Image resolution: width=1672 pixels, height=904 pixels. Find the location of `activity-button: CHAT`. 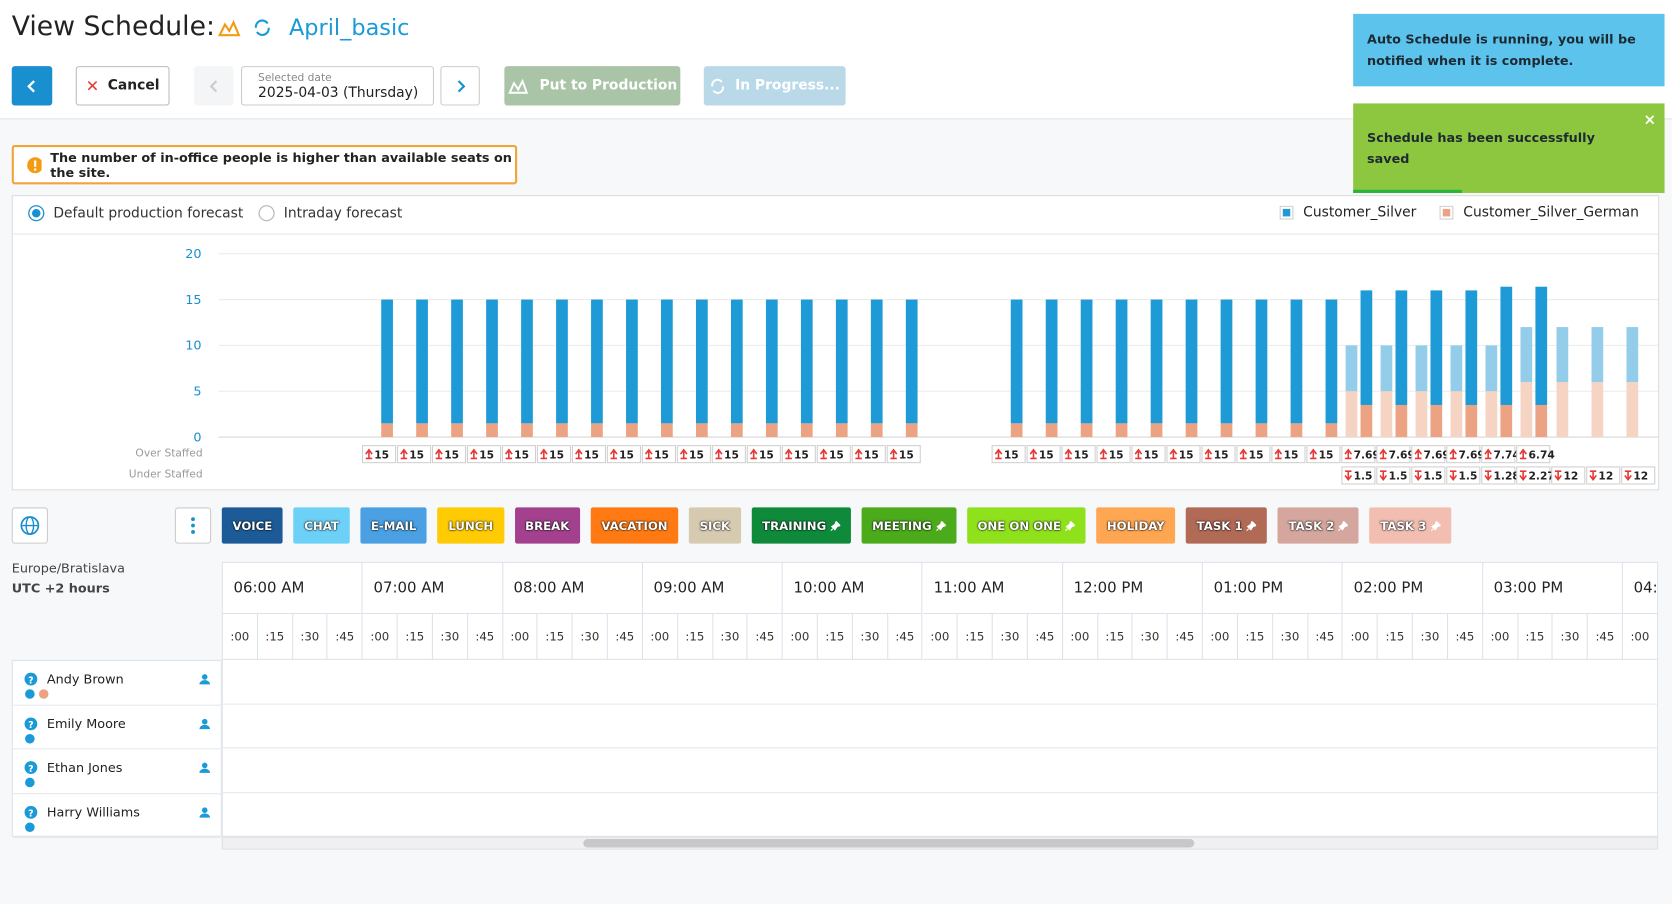

activity-button: CHAT is located at coordinates (321, 525).